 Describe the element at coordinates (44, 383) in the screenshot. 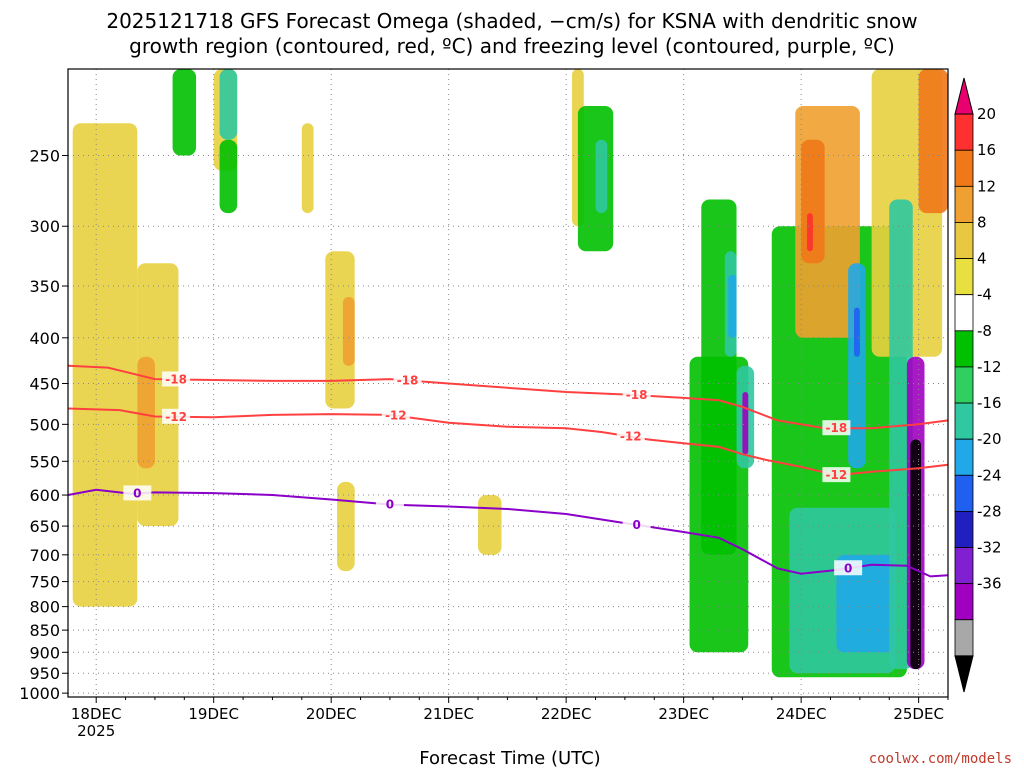

I see `y-tick-label-450: 450` at that location.